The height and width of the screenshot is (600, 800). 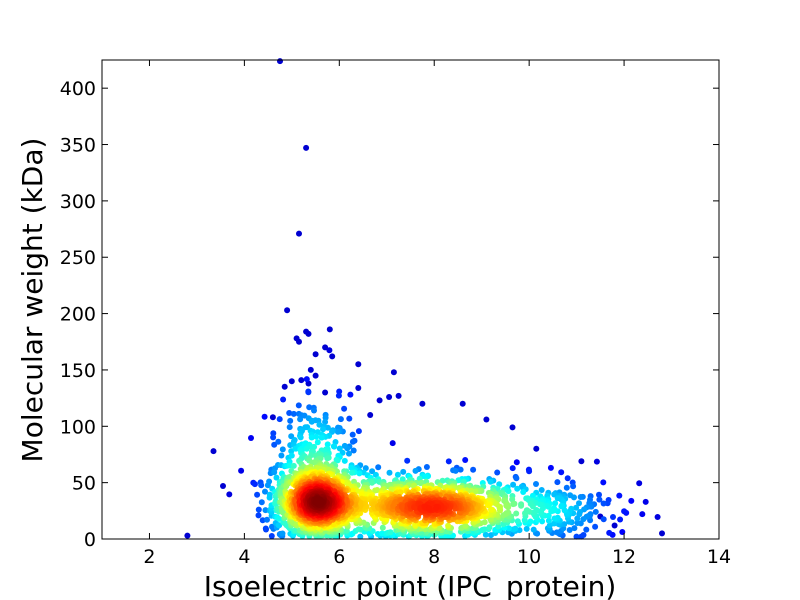 I want to click on y-tick-label: 400, so click(x=78, y=89).